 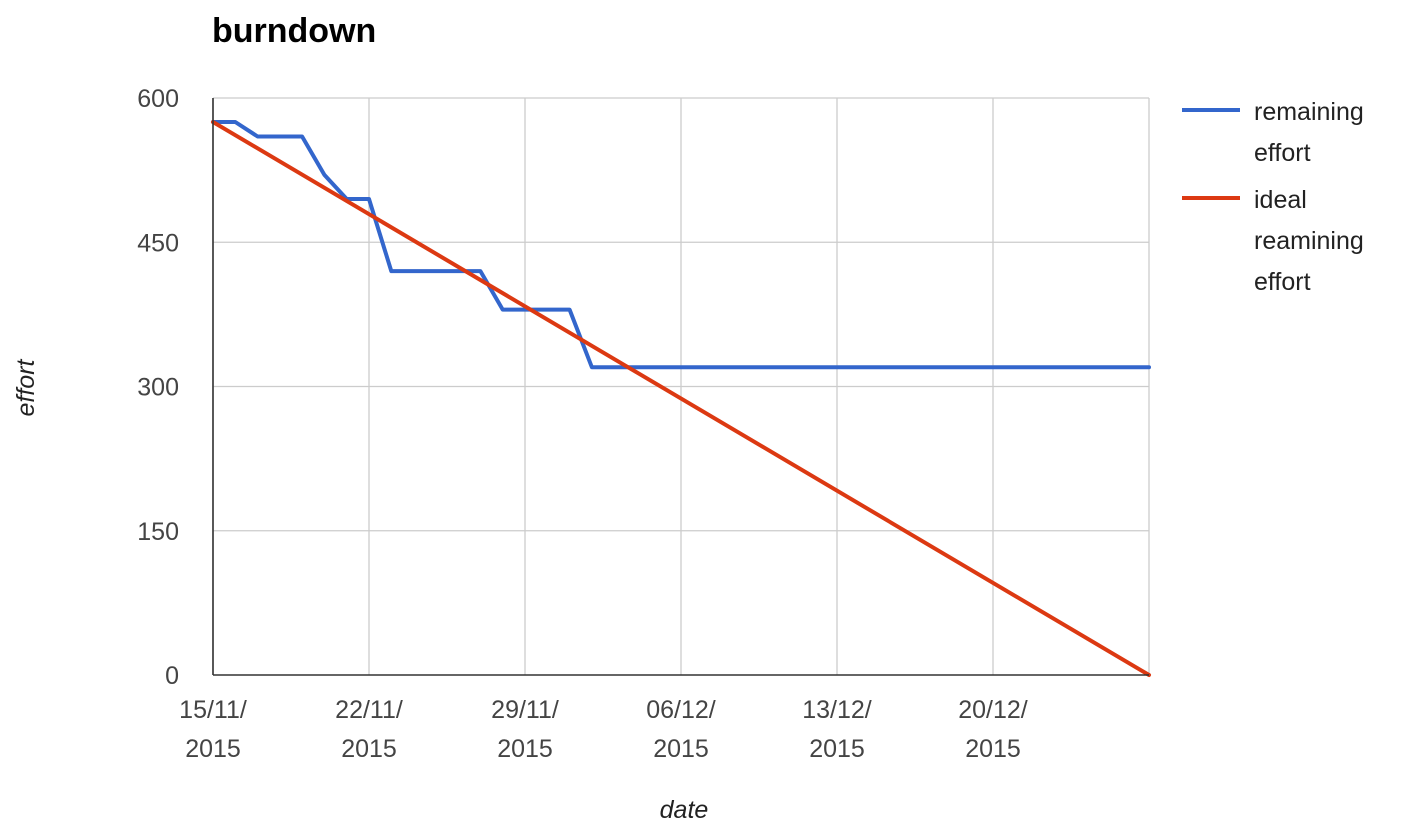 I want to click on y-axis-ticks: 0 150 300 450 600, so click(x=158, y=387).